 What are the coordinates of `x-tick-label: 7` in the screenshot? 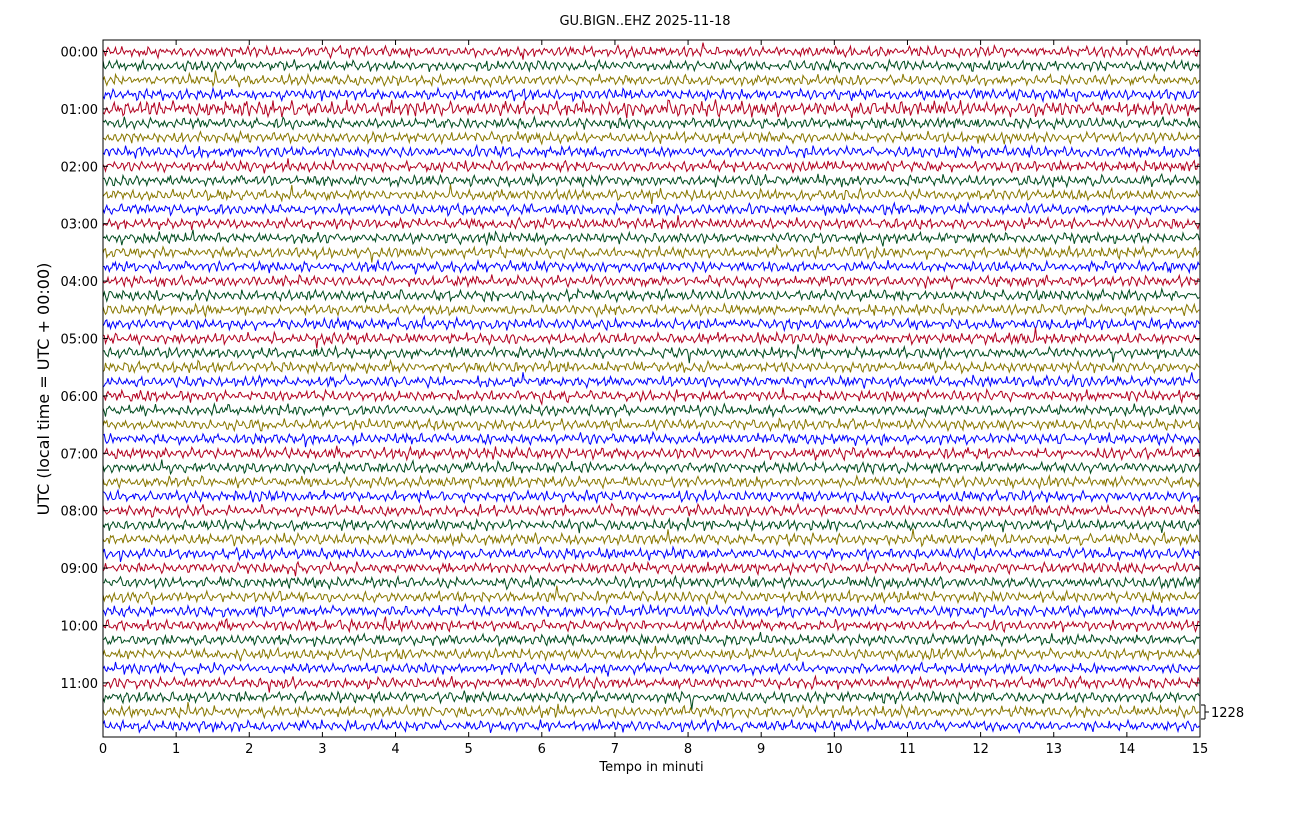 It's located at (615, 749).